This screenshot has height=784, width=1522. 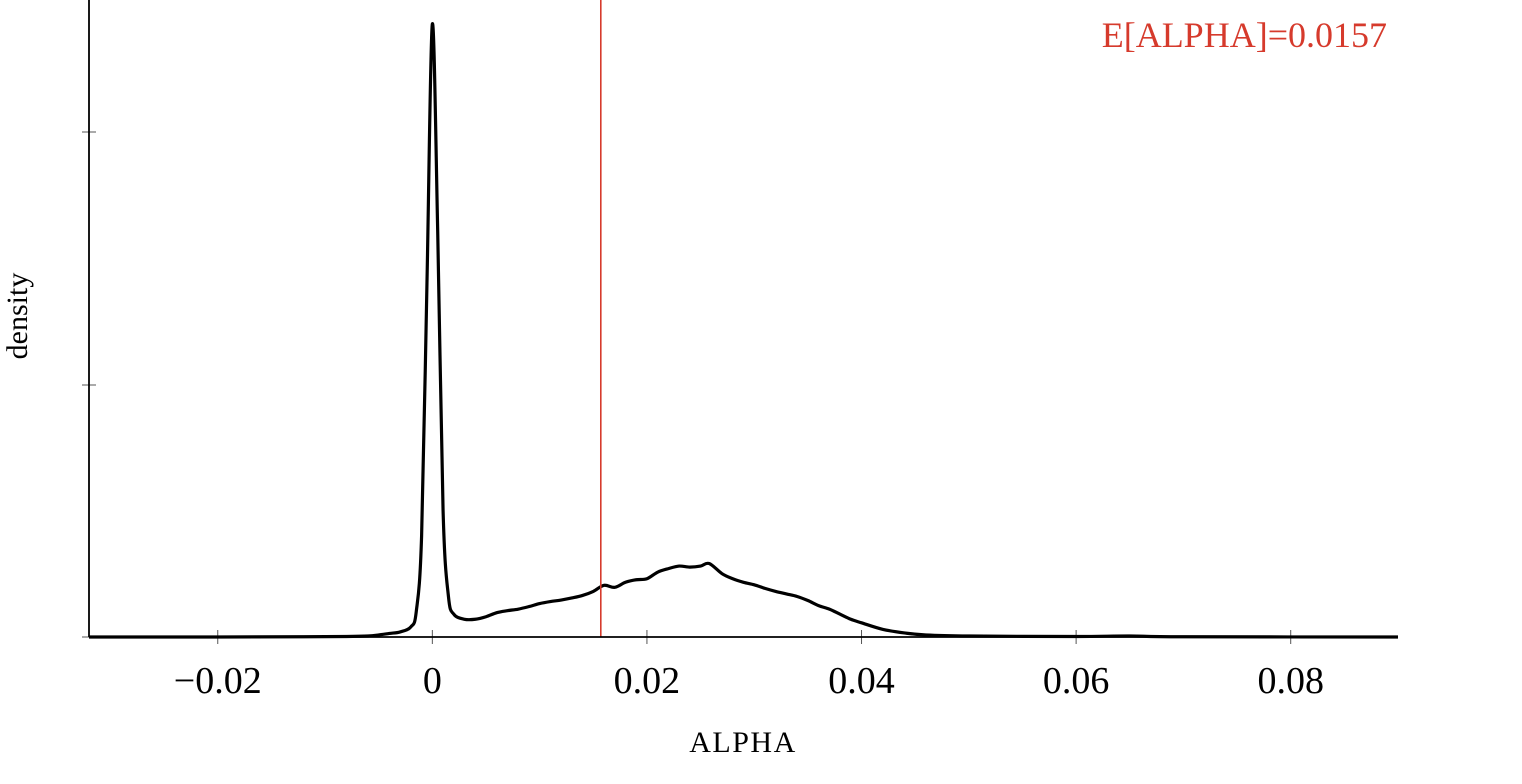 I want to click on x-axis-label: ALPHA, so click(x=743, y=742).